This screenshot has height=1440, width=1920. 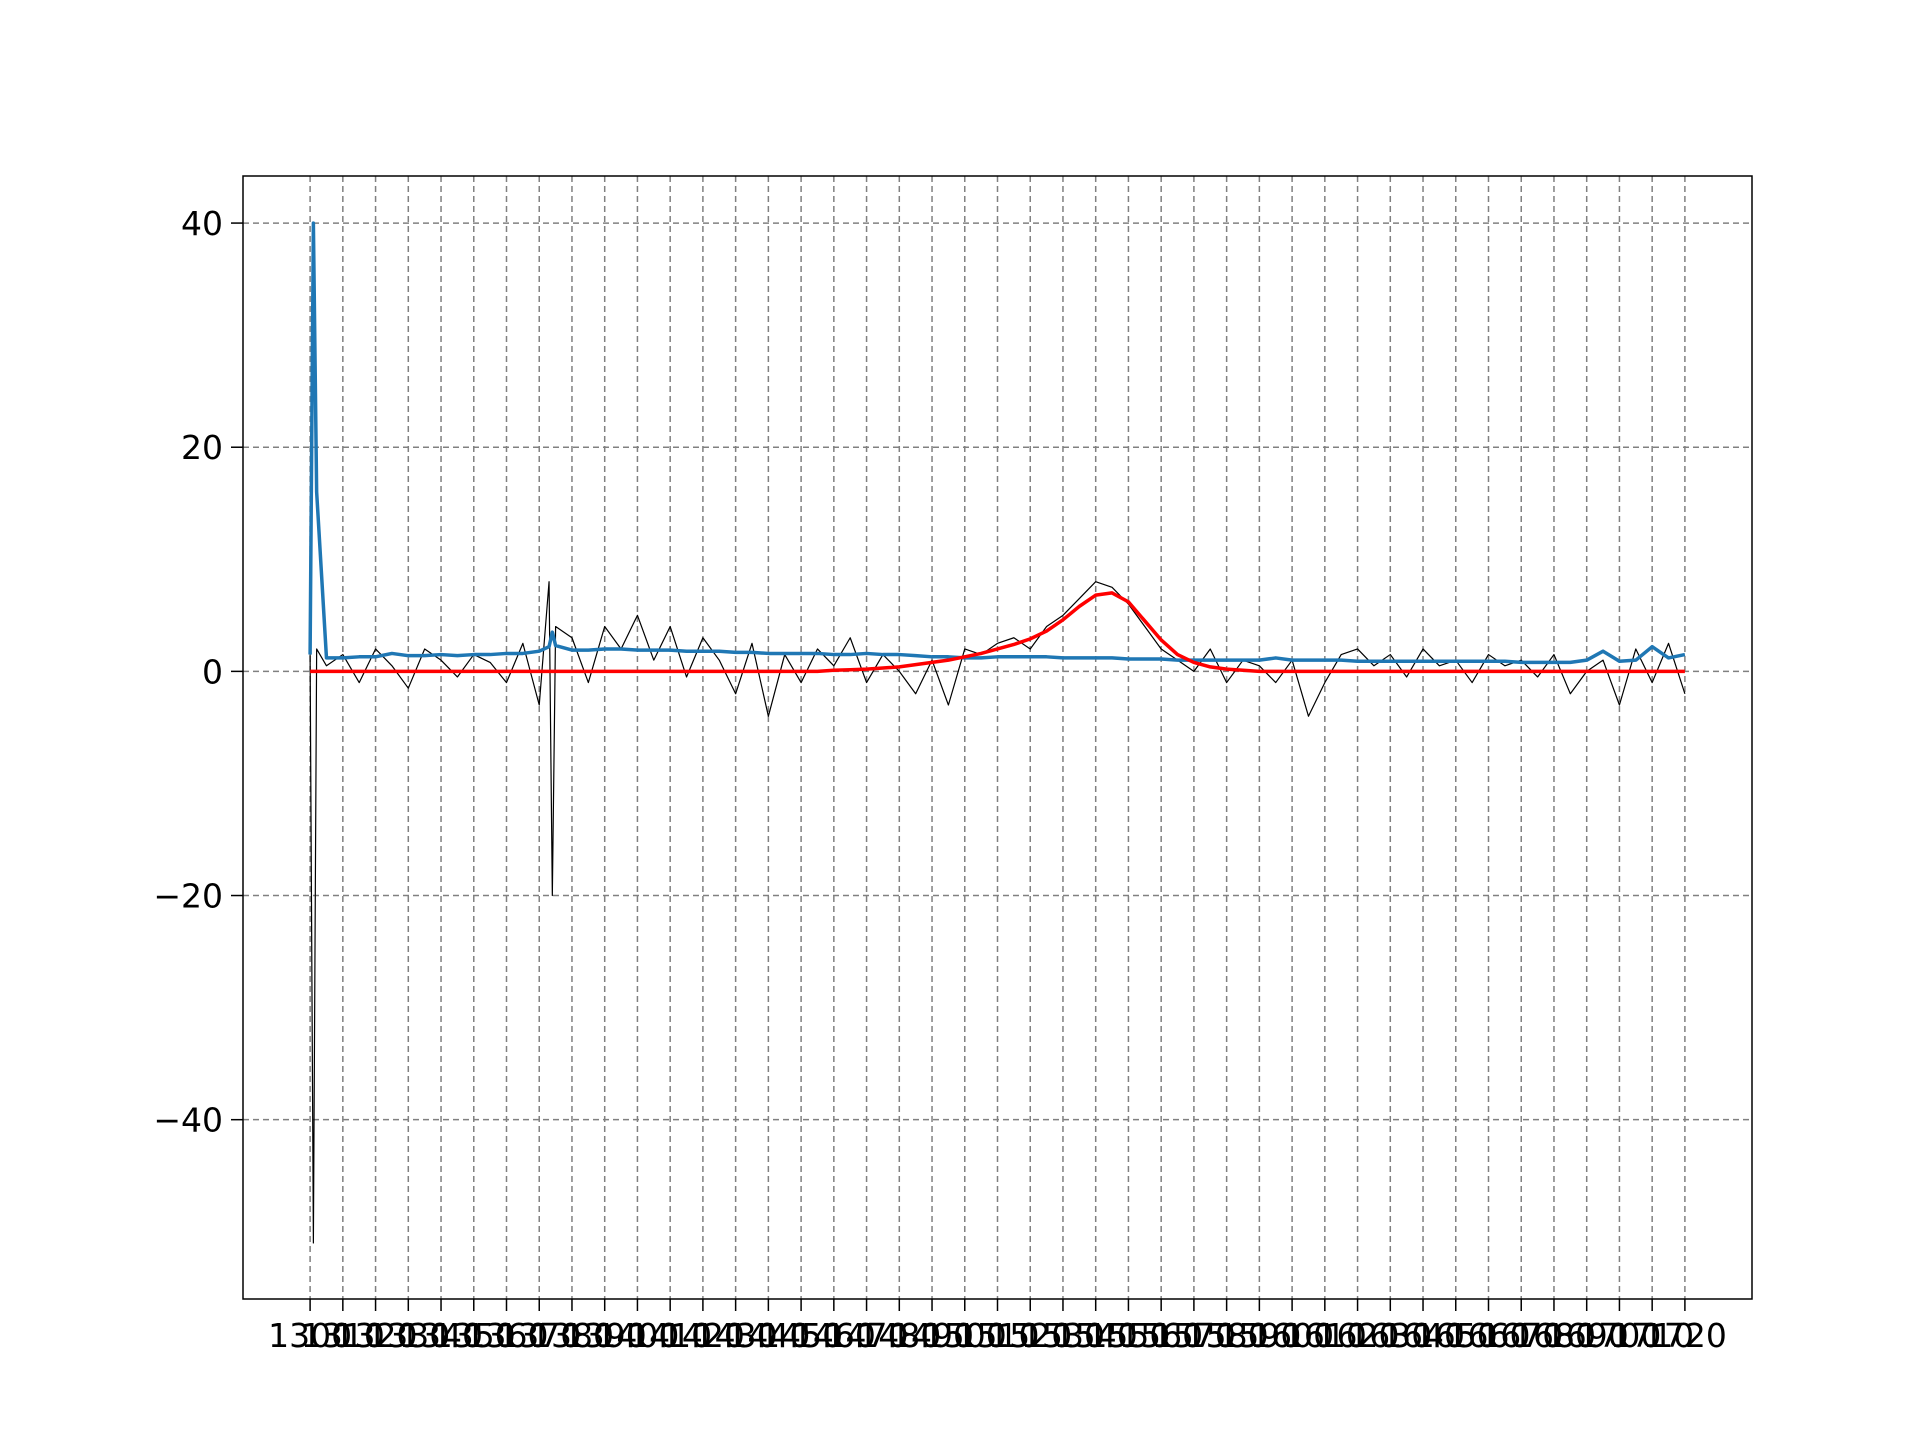 I want to click on x-tick-label: 1680, so click(x=1554, y=1335).